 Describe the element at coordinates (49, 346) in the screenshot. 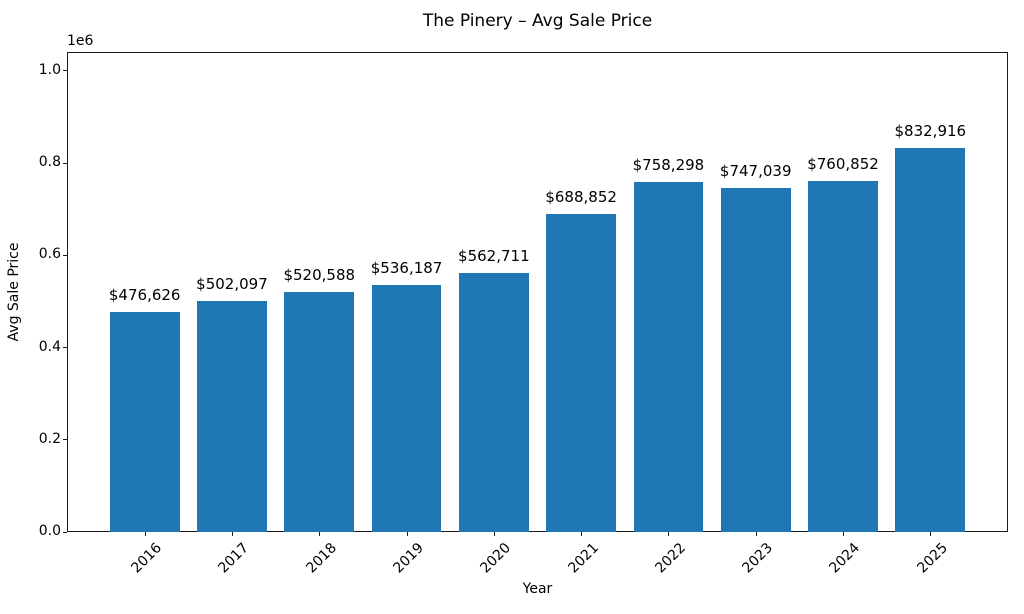

I see `y-tick-label: 0.4` at that location.